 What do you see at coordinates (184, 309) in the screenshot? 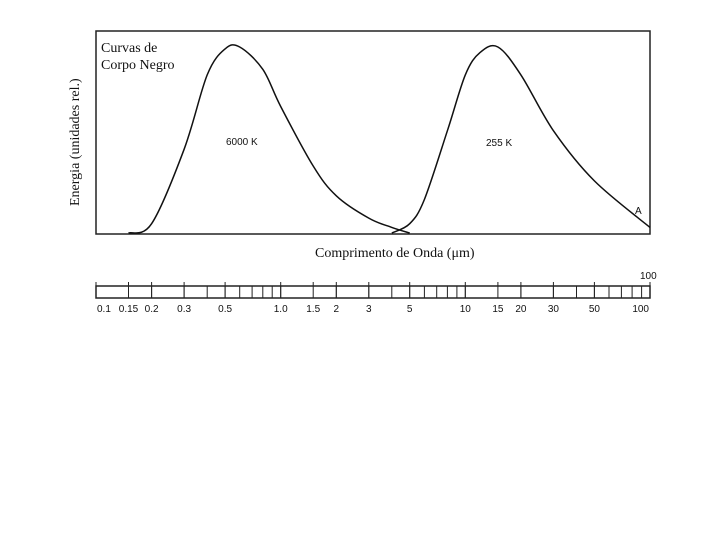
I see `scale-tick-label: 0.3` at bounding box center [184, 309].